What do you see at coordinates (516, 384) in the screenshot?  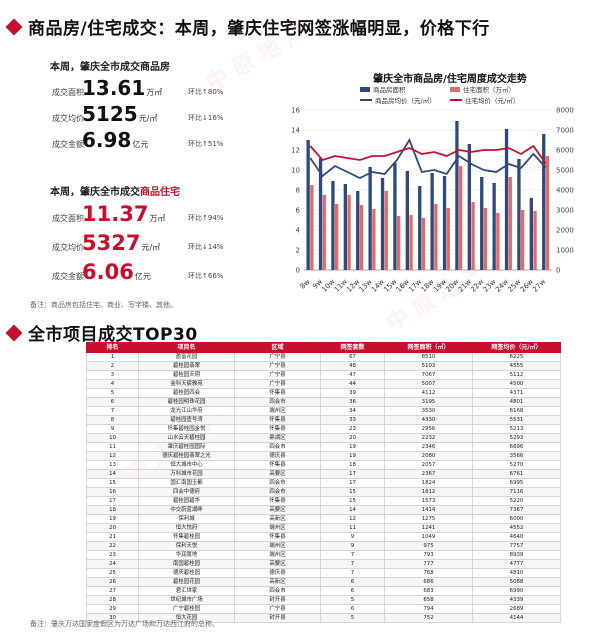 I see `table-cell: 4500` at bounding box center [516, 384].